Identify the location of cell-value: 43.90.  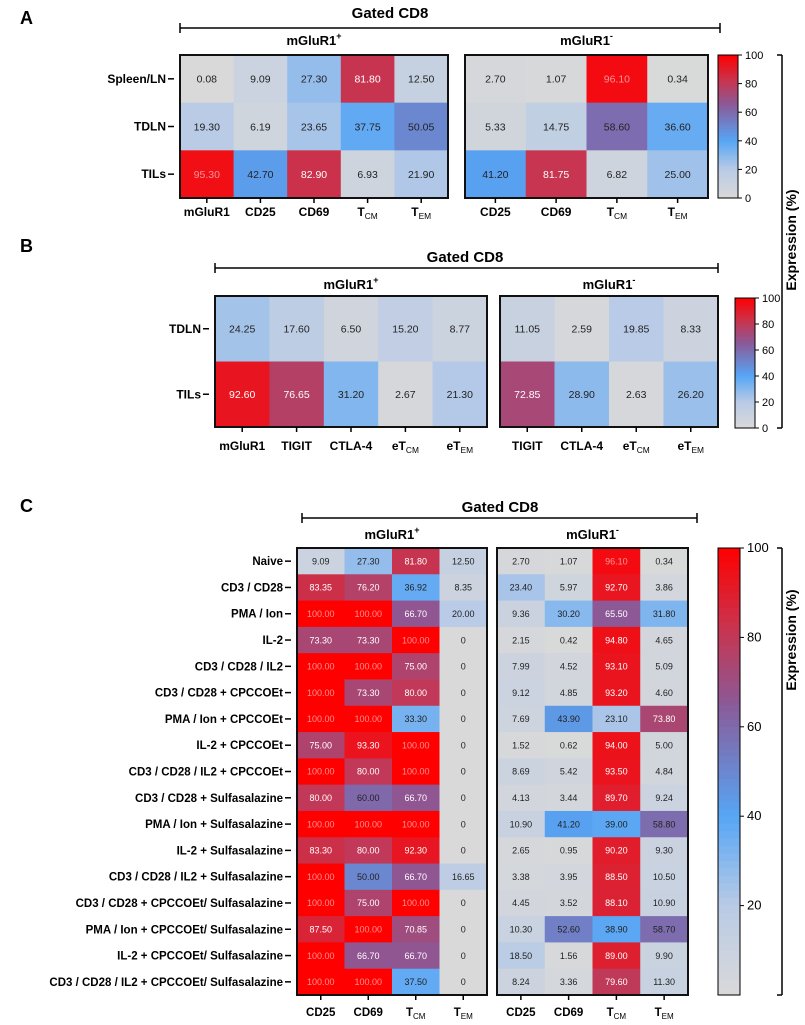
(568, 719).